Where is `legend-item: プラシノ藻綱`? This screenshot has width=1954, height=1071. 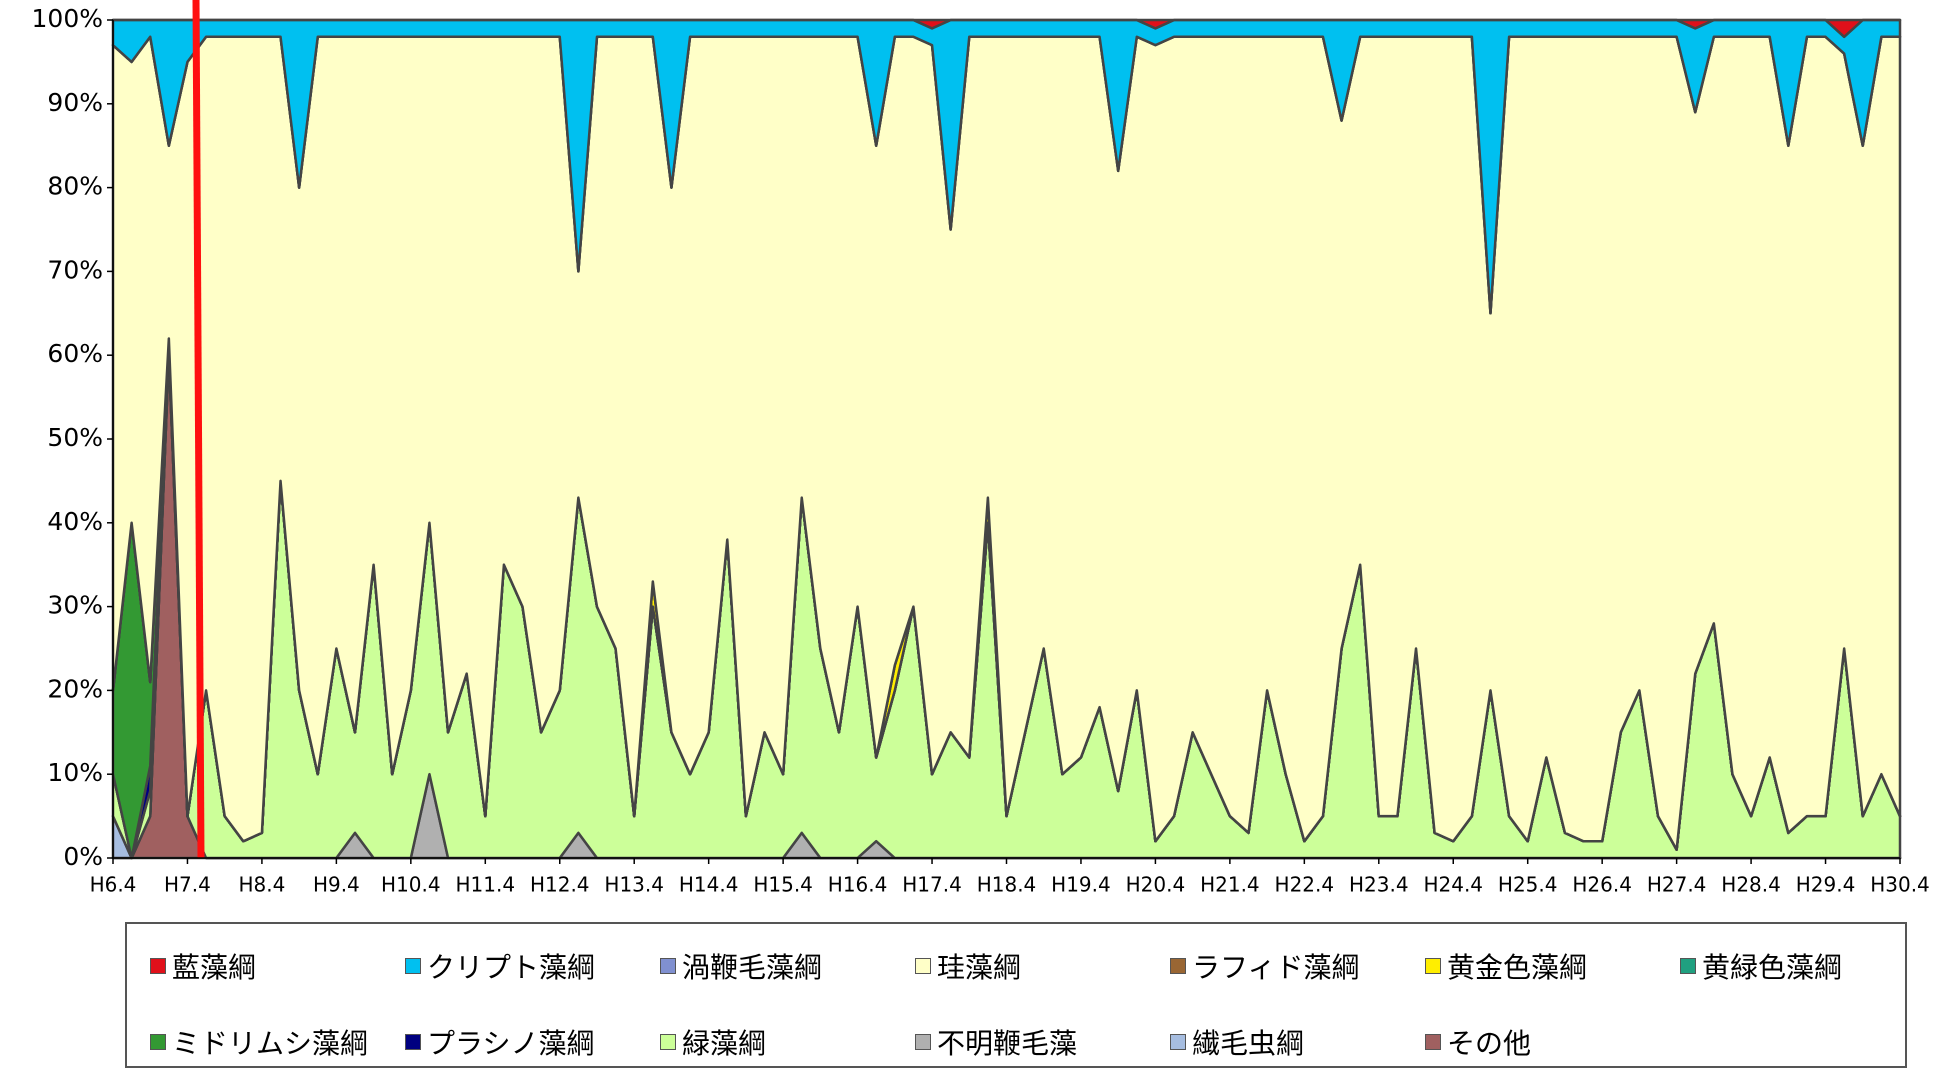
legend-item: プラシノ藻綱 is located at coordinates (499, 1042).